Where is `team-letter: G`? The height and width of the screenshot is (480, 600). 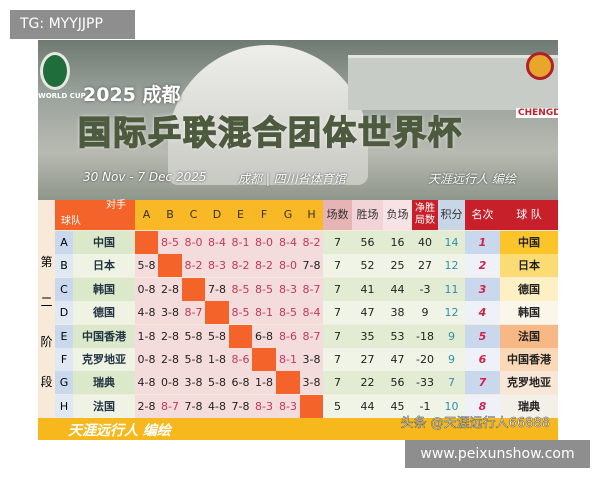
team-letter: G is located at coordinates (64, 383).